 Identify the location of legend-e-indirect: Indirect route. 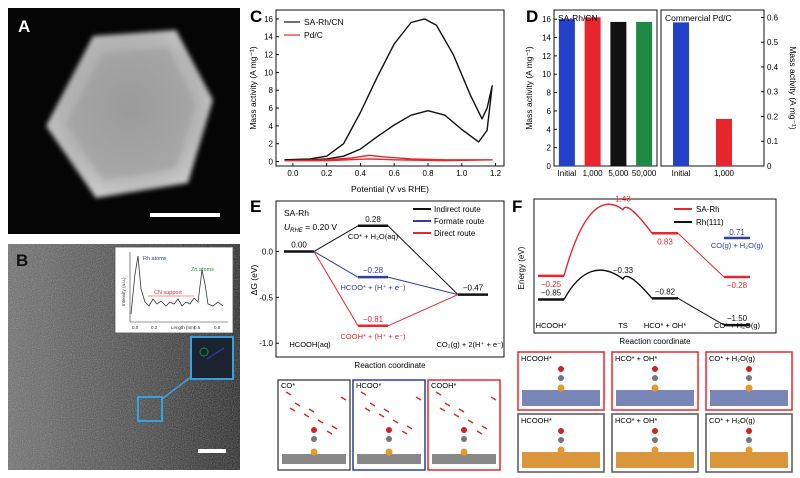
(457, 209).